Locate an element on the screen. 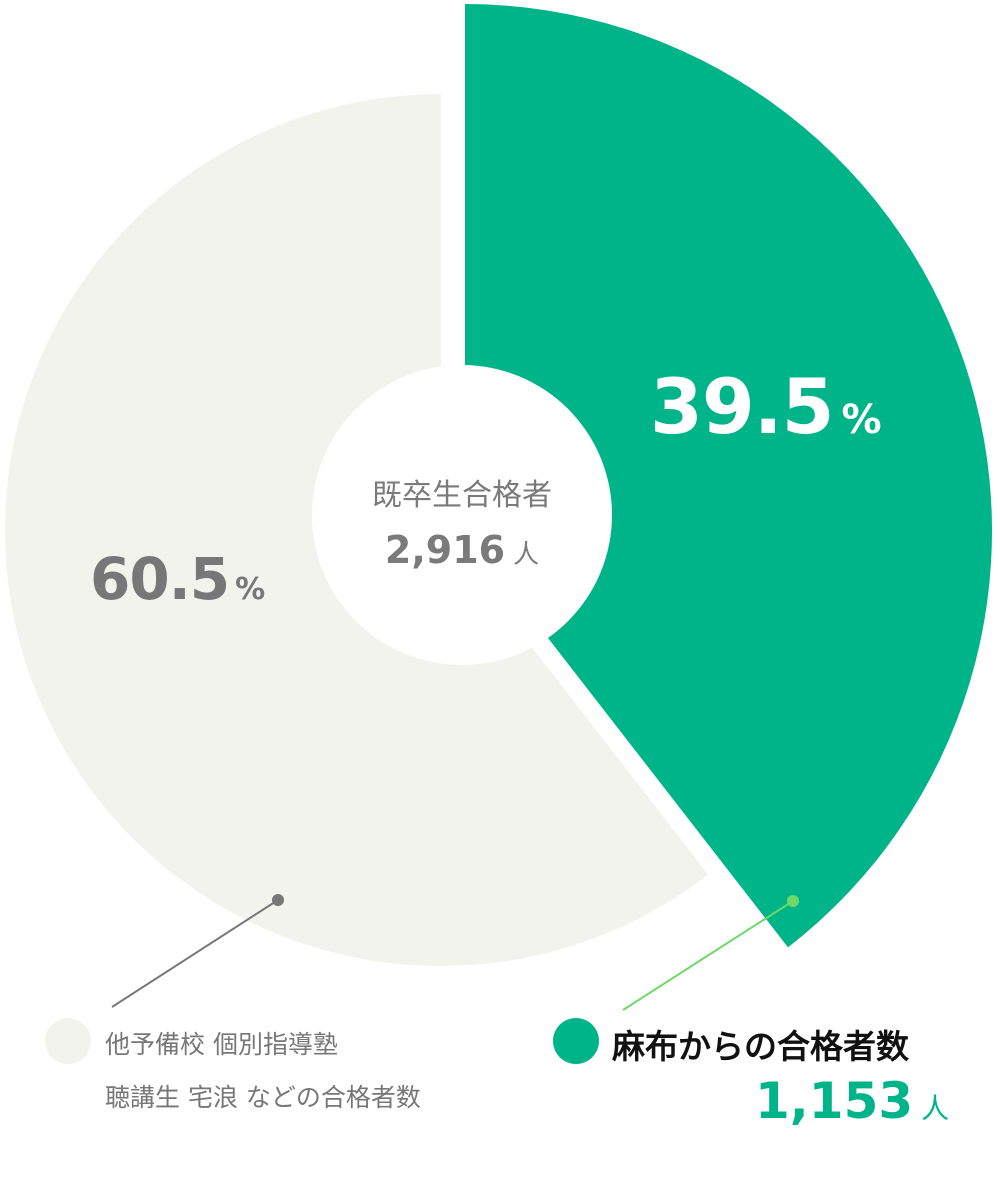  legend-label-other-line2: 聴講生 宅浪 などの合格者数 is located at coordinates (263, 1097).